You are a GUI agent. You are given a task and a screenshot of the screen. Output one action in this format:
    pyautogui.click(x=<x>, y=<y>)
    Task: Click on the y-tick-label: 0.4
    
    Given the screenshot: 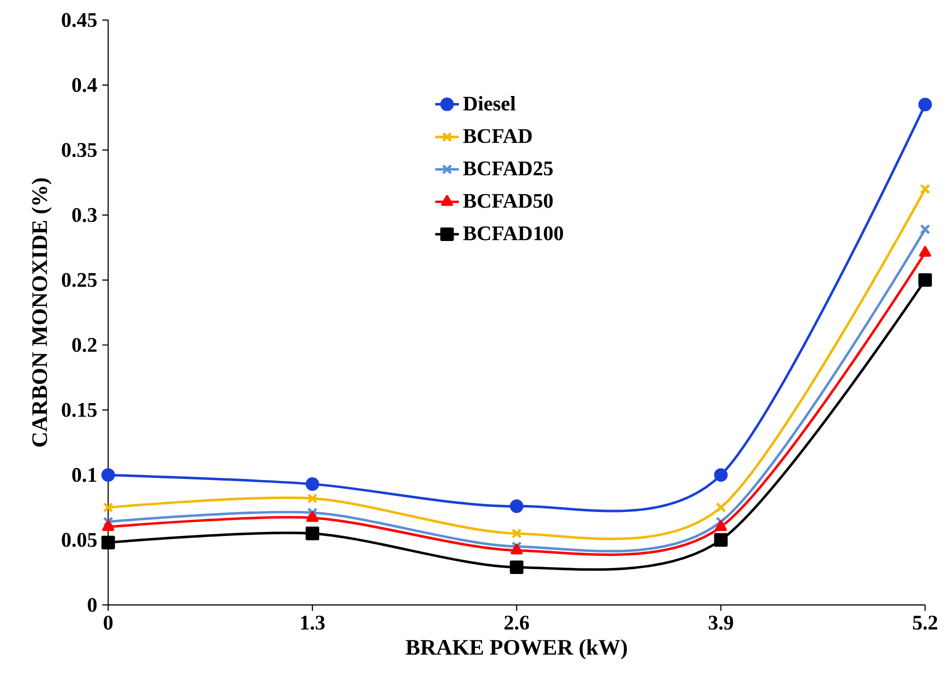 What is the action you would take?
    pyautogui.click(x=84, y=85)
    